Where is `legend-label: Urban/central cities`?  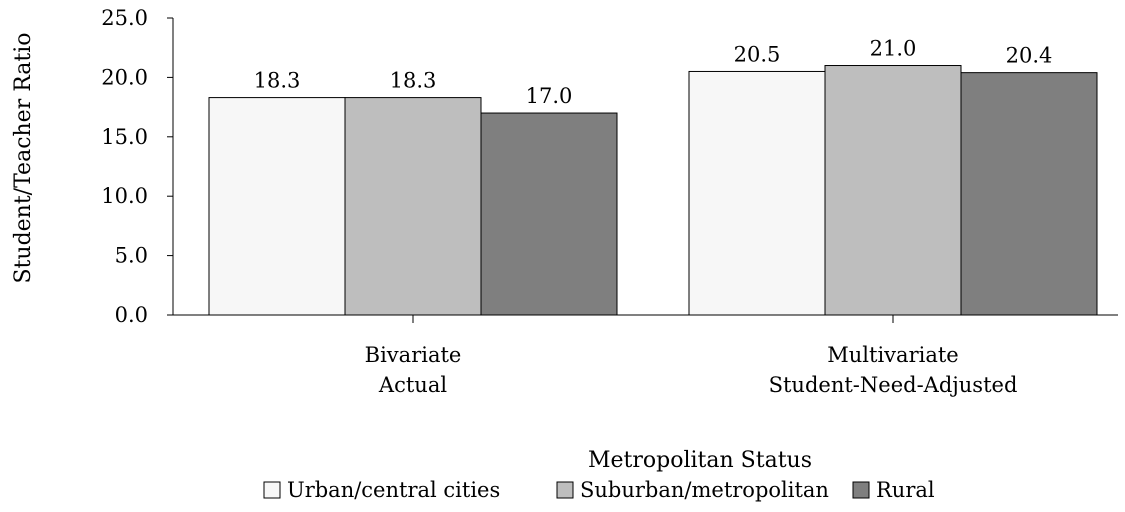
legend-label: Urban/central cities is located at coordinates (393, 490).